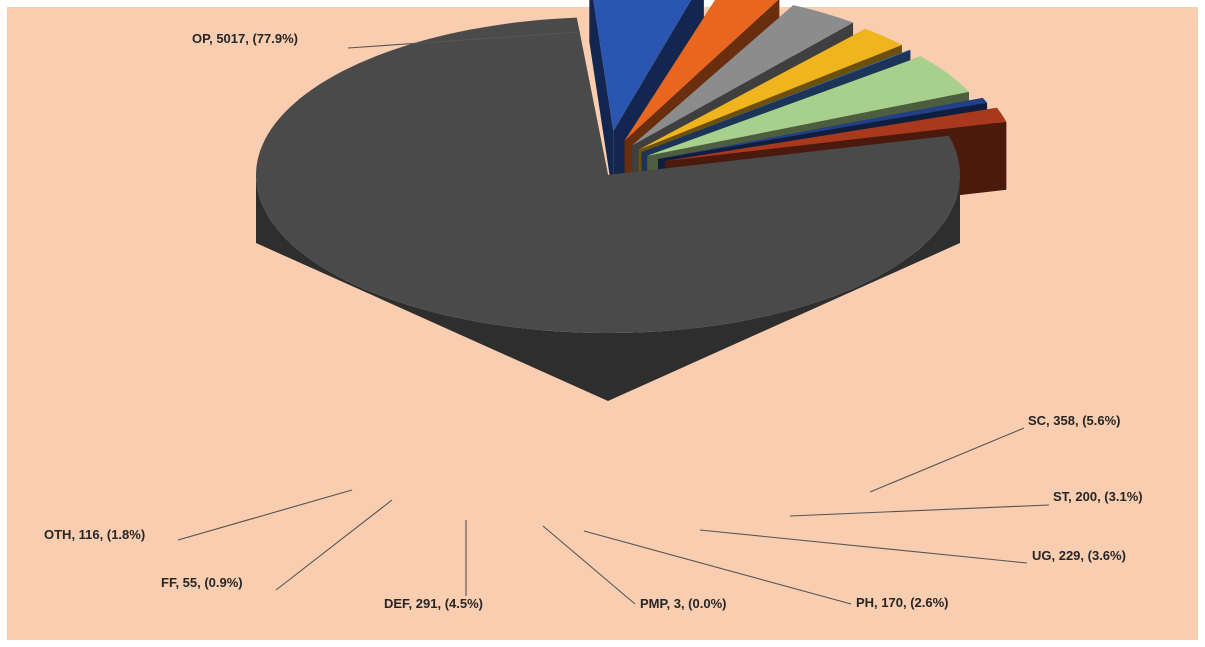  What do you see at coordinates (717, 567) in the screenshot?
I see `leader-line-ph` at bounding box center [717, 567].